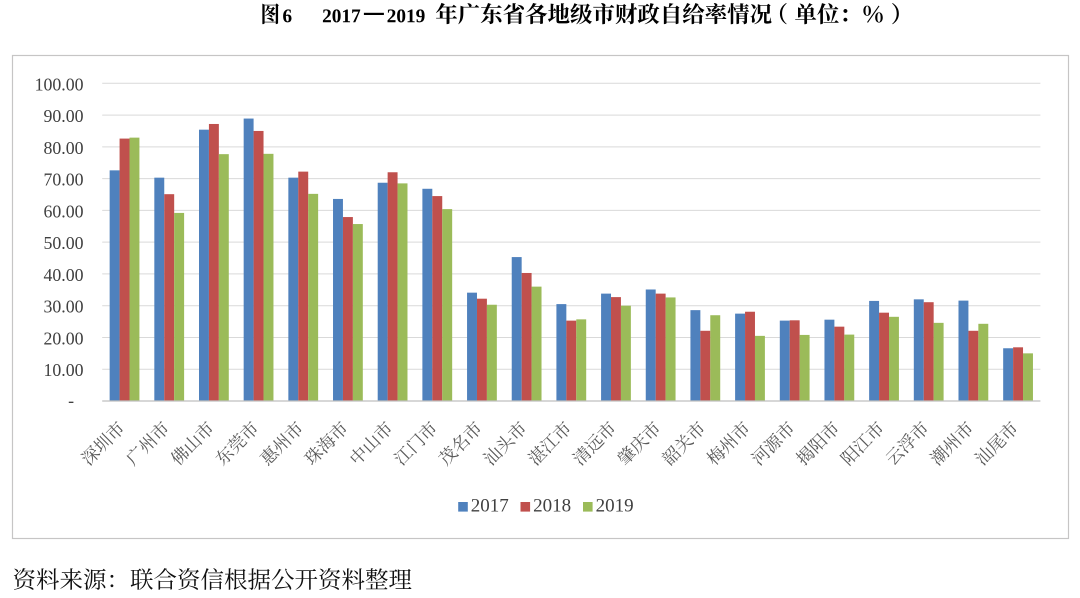 Image resolution: width=1080 pixels, height=598 pixels. What do you see at coordinates (63, 338) in the screenshot?
I see `svg-text: 20.00` at bounding box center [63, 338].